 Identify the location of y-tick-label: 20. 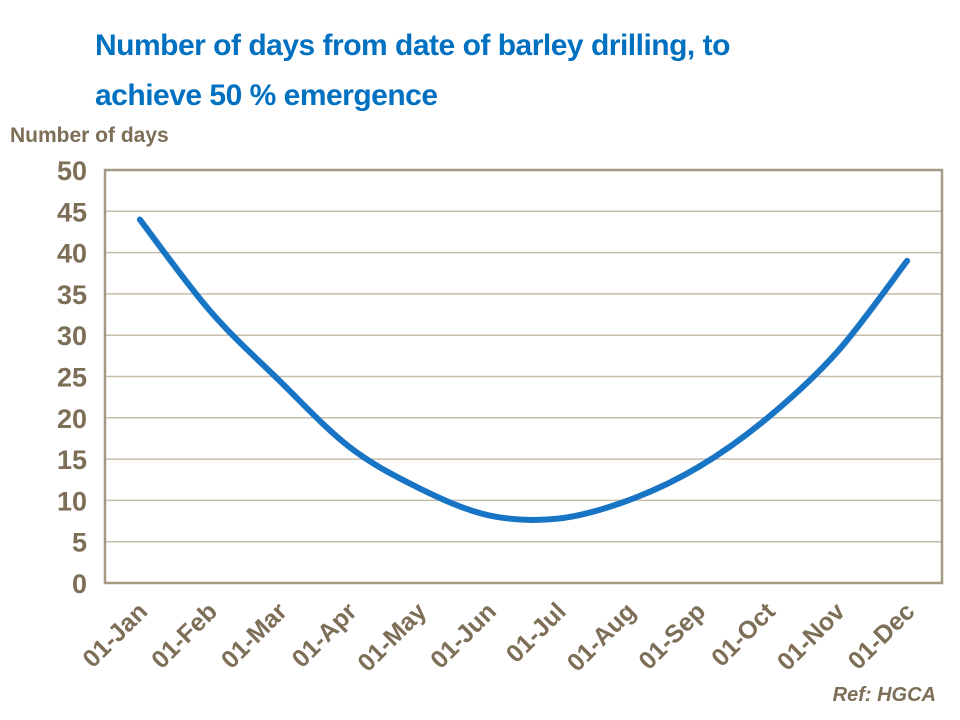
(72, 419).